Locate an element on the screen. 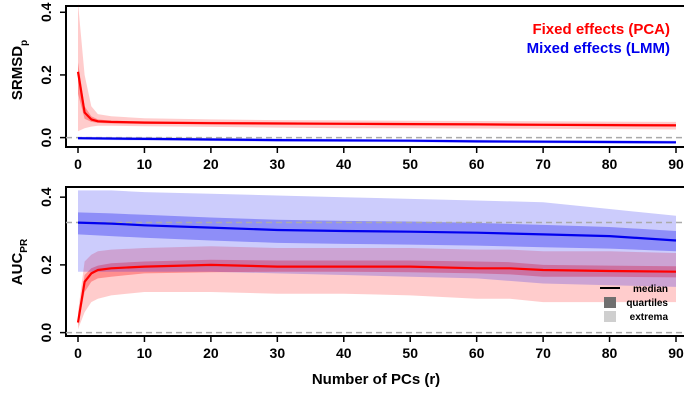 The width and height of the screenshot is (684, 393). bottom-y-axis-label-sub: PR is located at coordinates (24, 245).